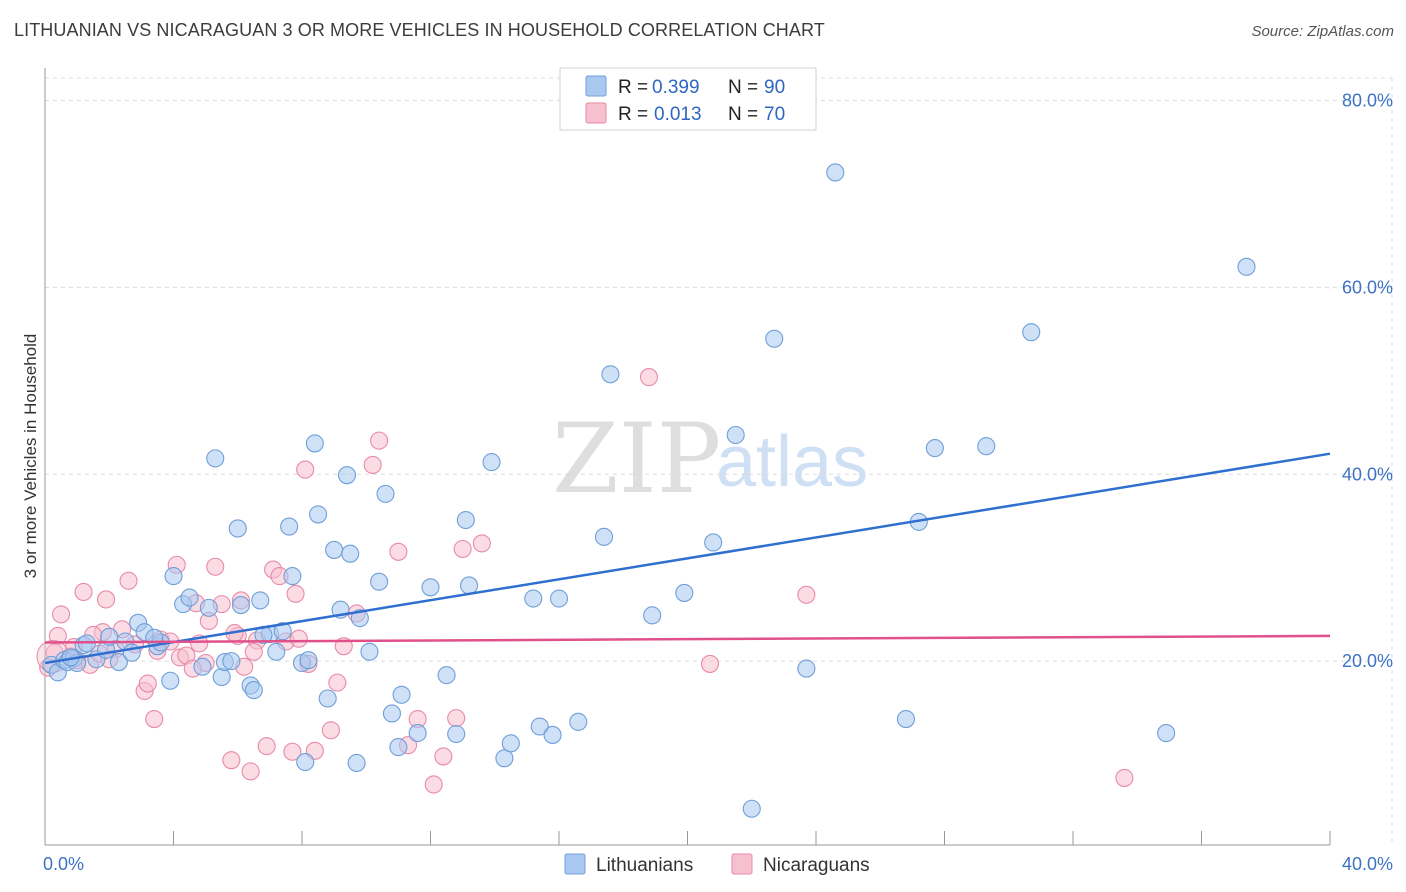 The height and width of the screenshot is (892, 1406). What do you see at coordinates (687, 639) in the screenshot?
I see `nicaraguans-trend-line` at bounding box center [687, 639].